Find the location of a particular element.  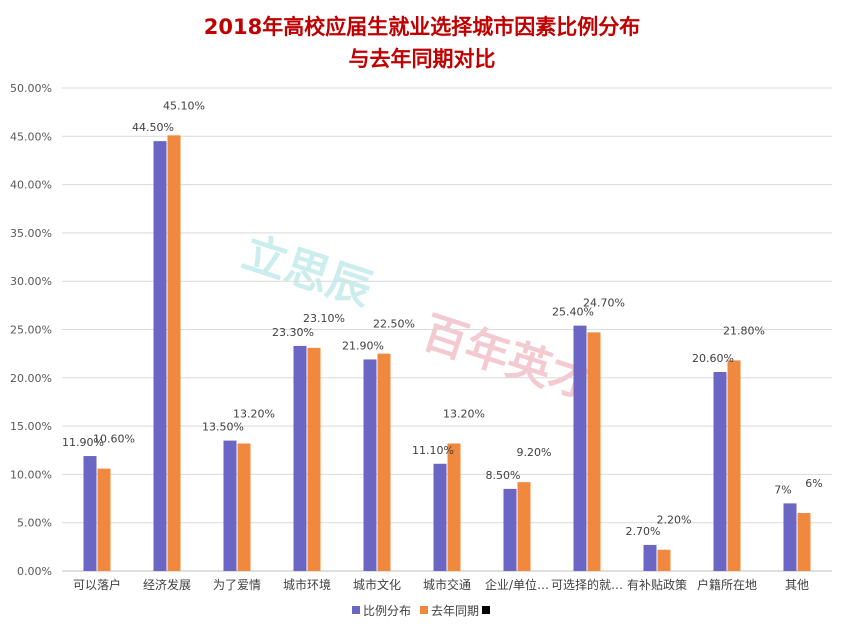

data-label: 21.90% is located at coordinates (363, 345).